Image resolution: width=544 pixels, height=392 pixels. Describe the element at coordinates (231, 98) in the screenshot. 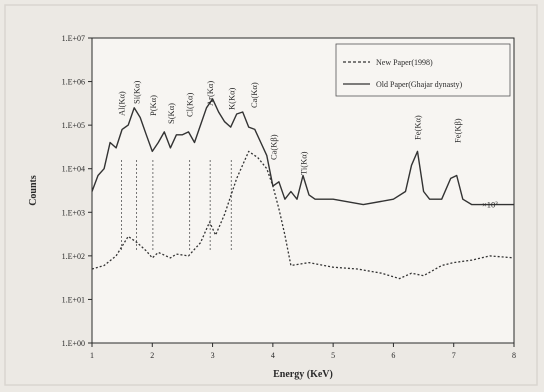

I see `peak-label: K(Kα)` at that location.